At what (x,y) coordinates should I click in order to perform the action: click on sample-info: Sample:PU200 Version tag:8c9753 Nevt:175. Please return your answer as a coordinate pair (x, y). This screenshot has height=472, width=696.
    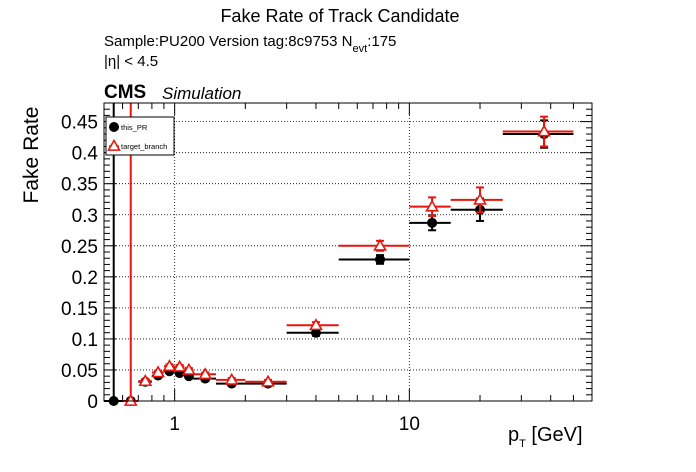
    Looking at the image, I should click on (250, 44).